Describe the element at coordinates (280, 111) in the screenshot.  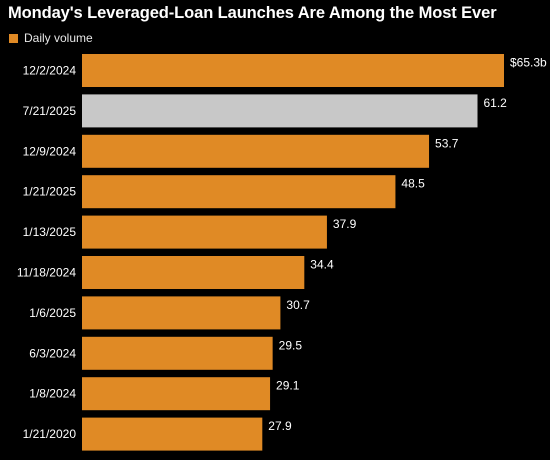
I see `bar-7-21-2025` at that location.